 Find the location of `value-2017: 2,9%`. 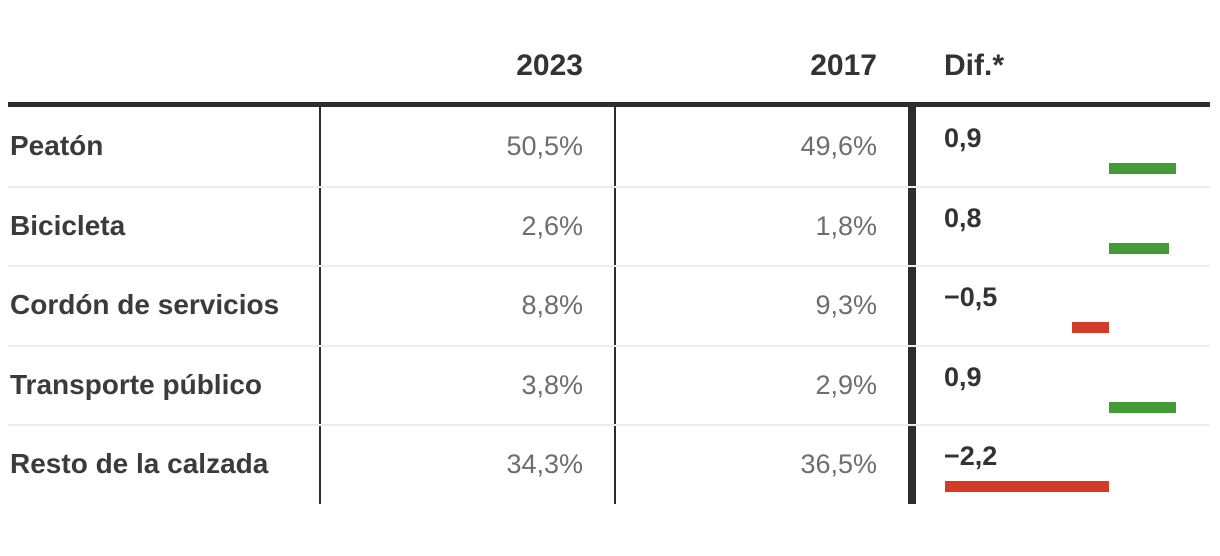

value-2017: 2,9% is located at coordinates (846, 384).